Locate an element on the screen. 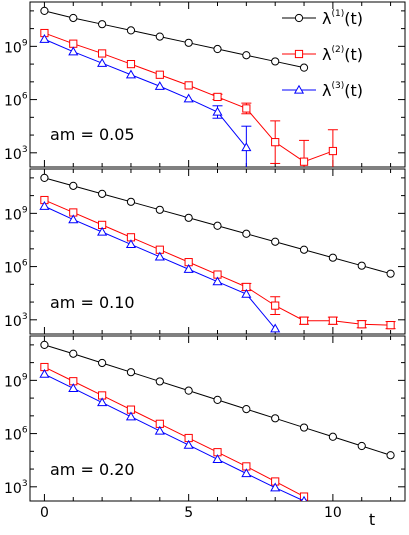 Image resolution: width=409 pixels, height=535 pixels. legend-entry: λ(1)(t) is located at coordinates (342, 18).